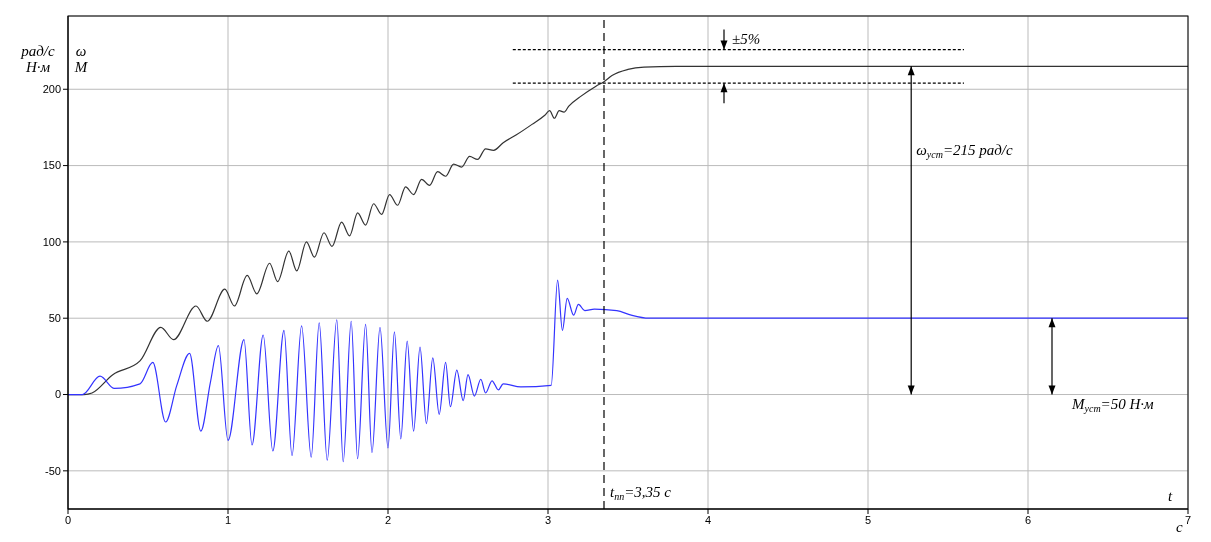 This screenshot has height=542, width=1211. I want to click on ref-line-label: t$_{пп}$=3,35 с, so click(641, 493).